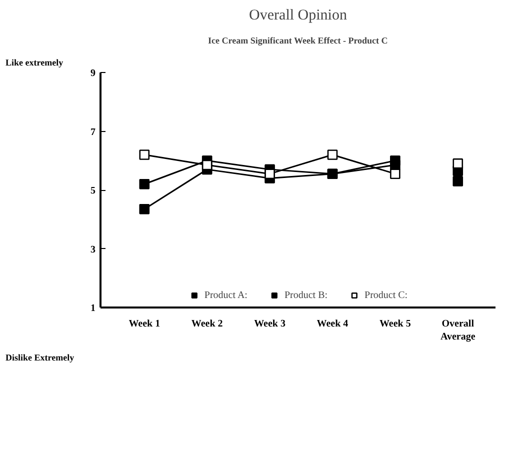 Image resolution: width=521 pixels, height=454 pixels. I want to click on y-tick-label: 7, so click(93, 132).